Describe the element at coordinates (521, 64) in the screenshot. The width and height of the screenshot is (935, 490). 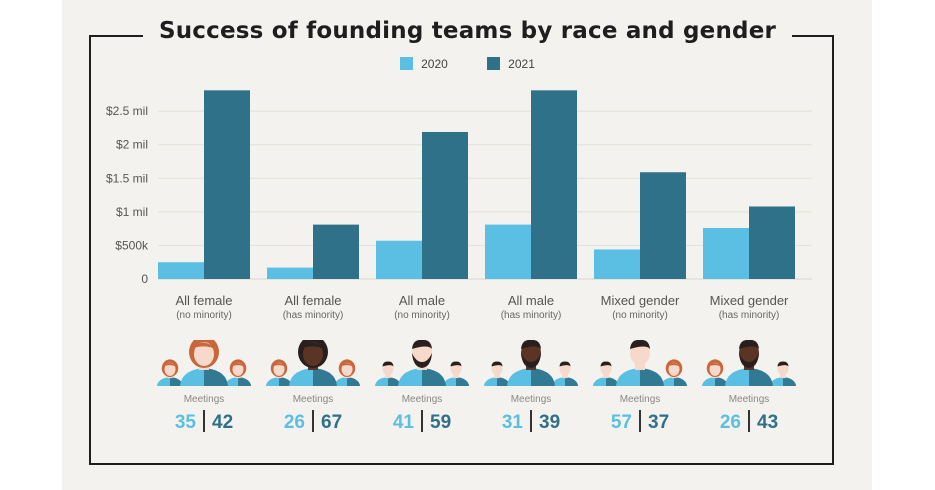
I see `legend-label-2021: 2021` at that location.